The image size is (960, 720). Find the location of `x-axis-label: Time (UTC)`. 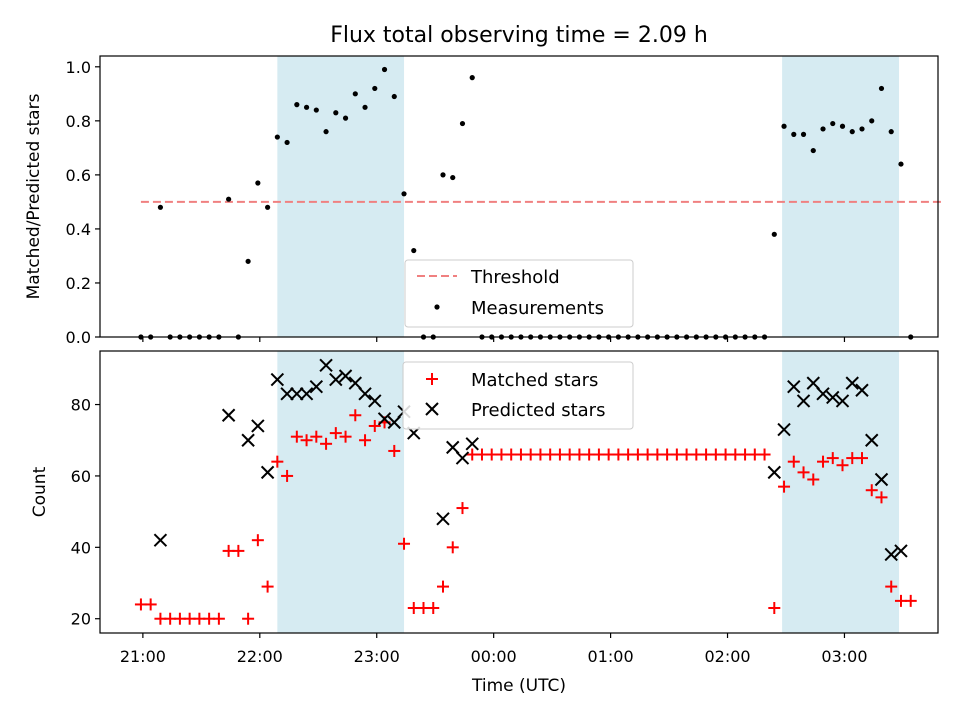

x-axis-label: Time (UTC) is located at coordinates (518, 686).